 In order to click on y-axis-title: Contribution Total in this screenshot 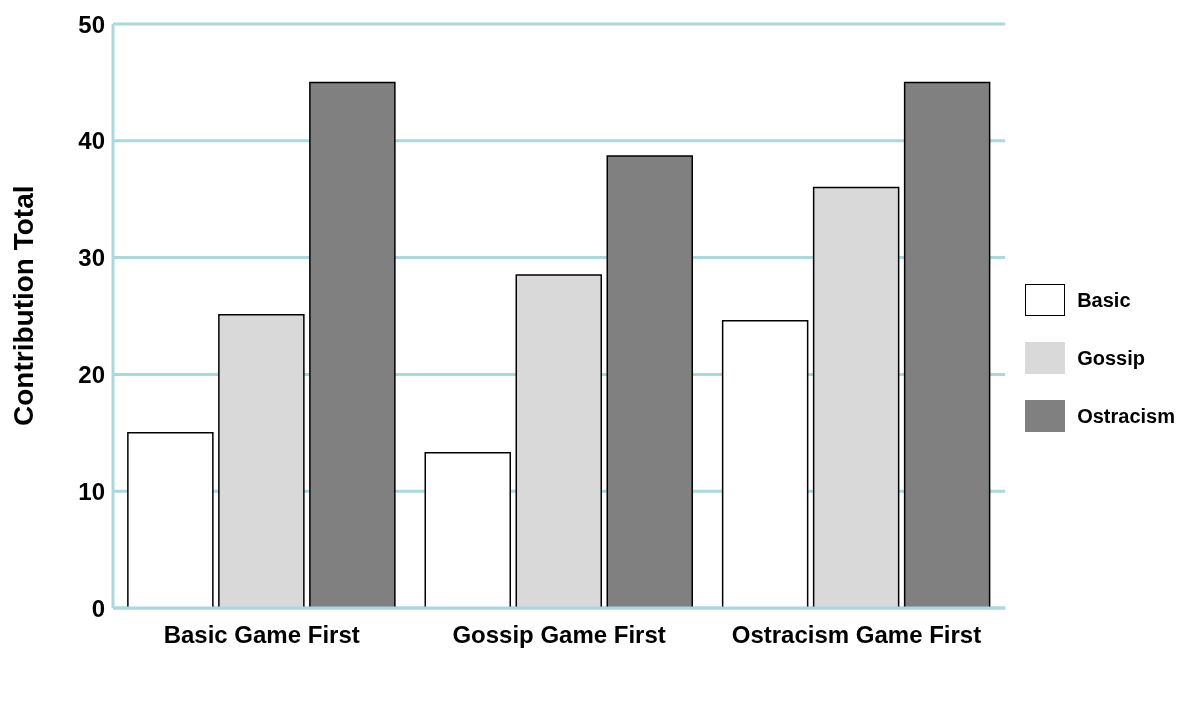, I will do `click(23, 305)`.